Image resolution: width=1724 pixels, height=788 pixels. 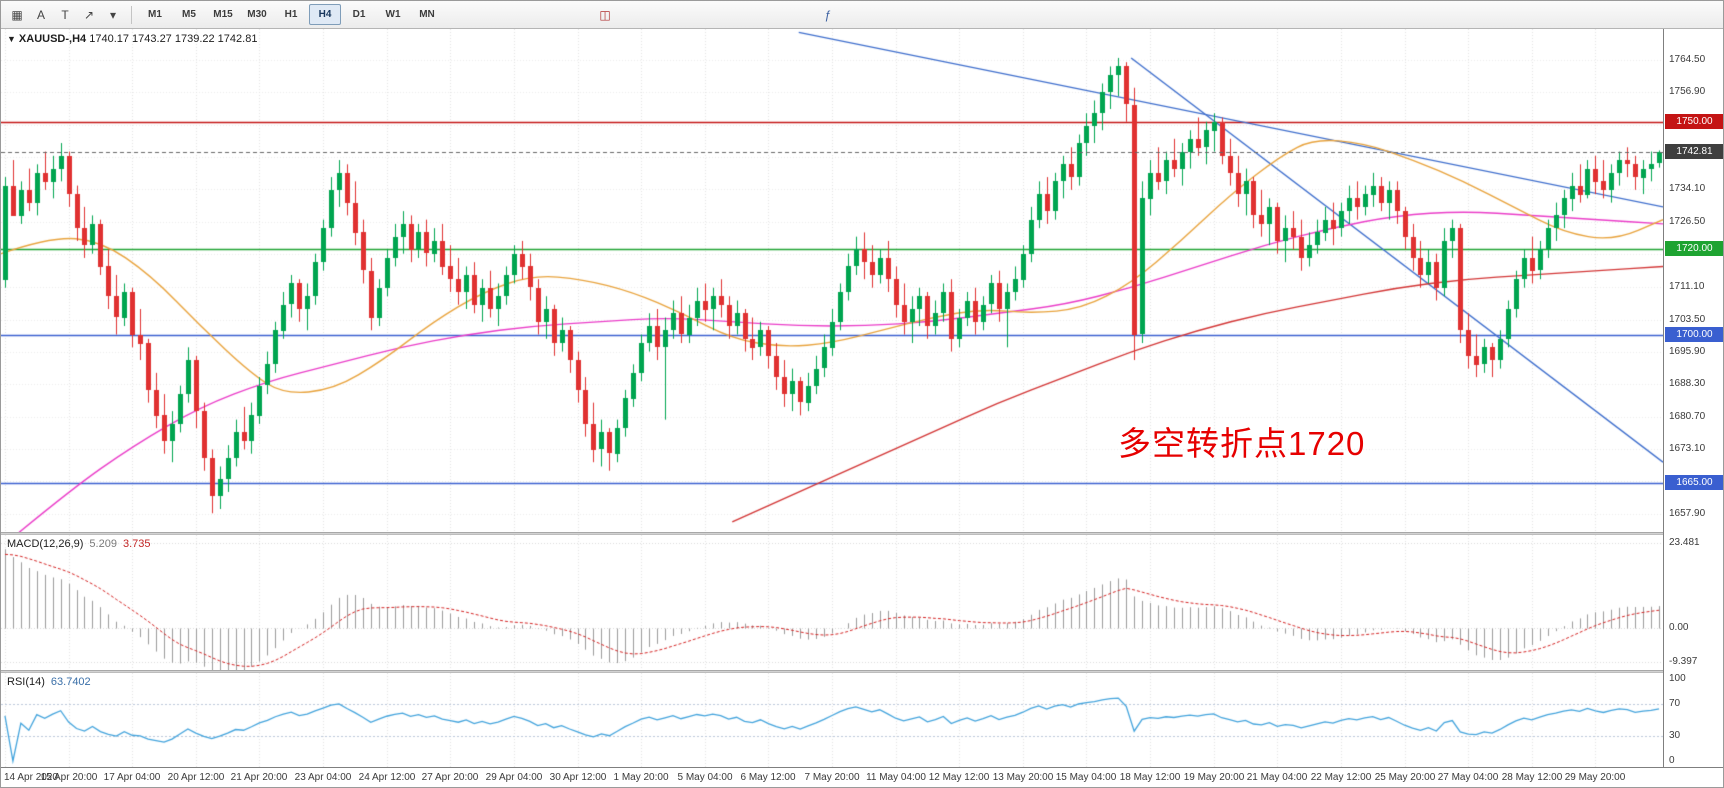 I want to click on chart-dropdown-icon: ▼, so click(x=11, y=39).